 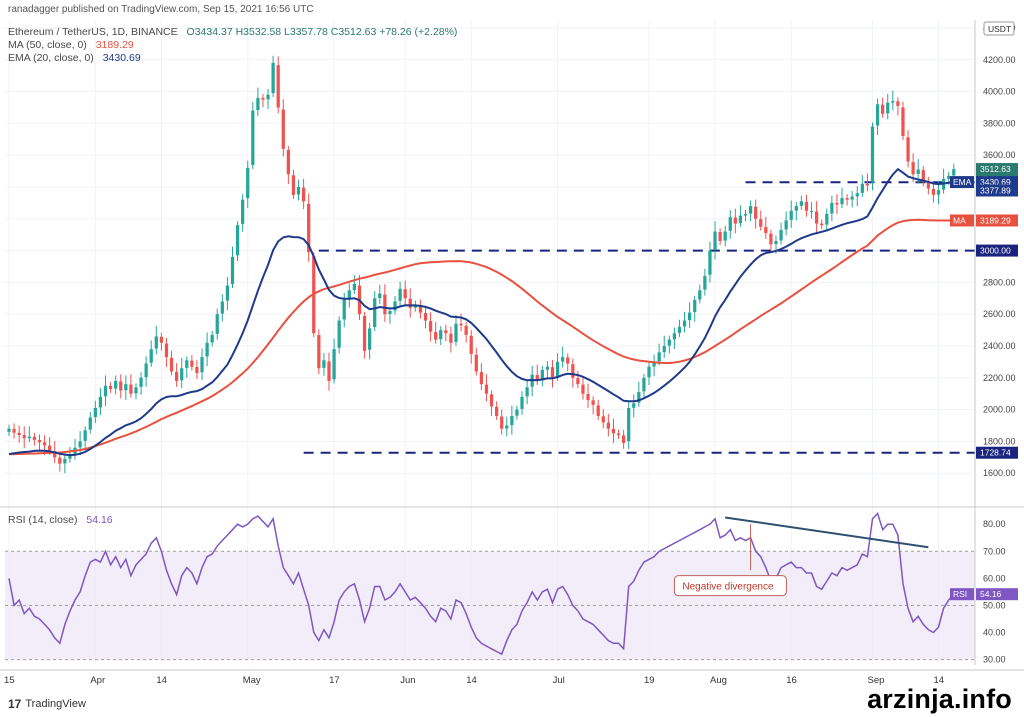 What do you see at coordinates (9, 680) in the screenshot?
I see `time-tick-label: 15` at bounding box center [9, 680].